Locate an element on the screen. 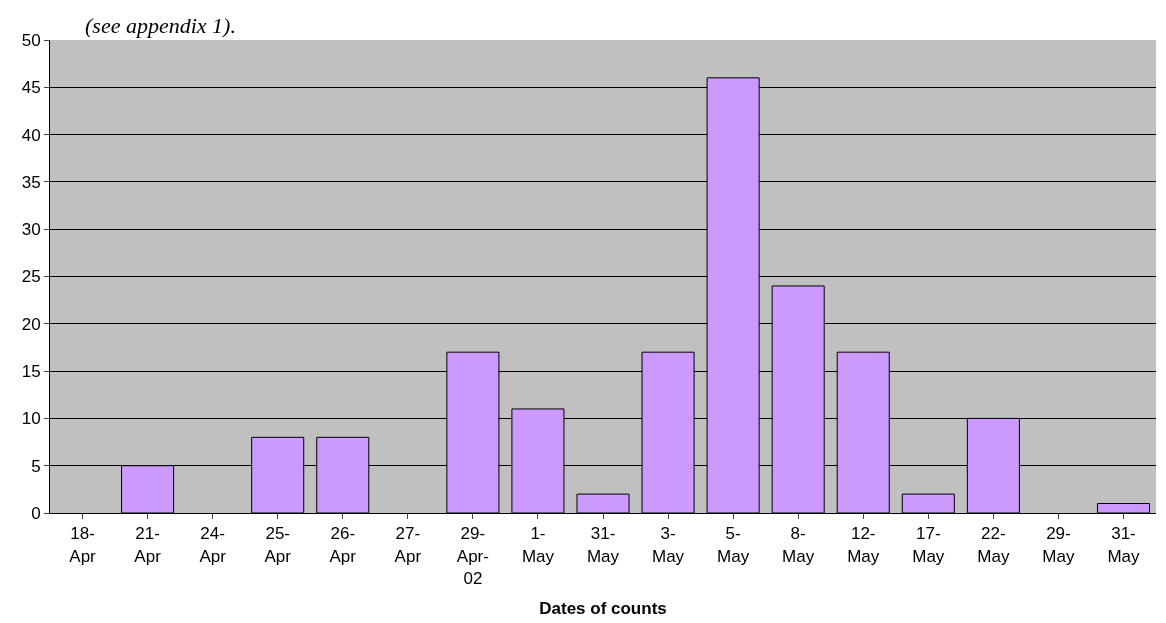 This screenshot has width=1166, height=623. x-tick-label: 29-Apr-02 is located at coordinates (472, 556).